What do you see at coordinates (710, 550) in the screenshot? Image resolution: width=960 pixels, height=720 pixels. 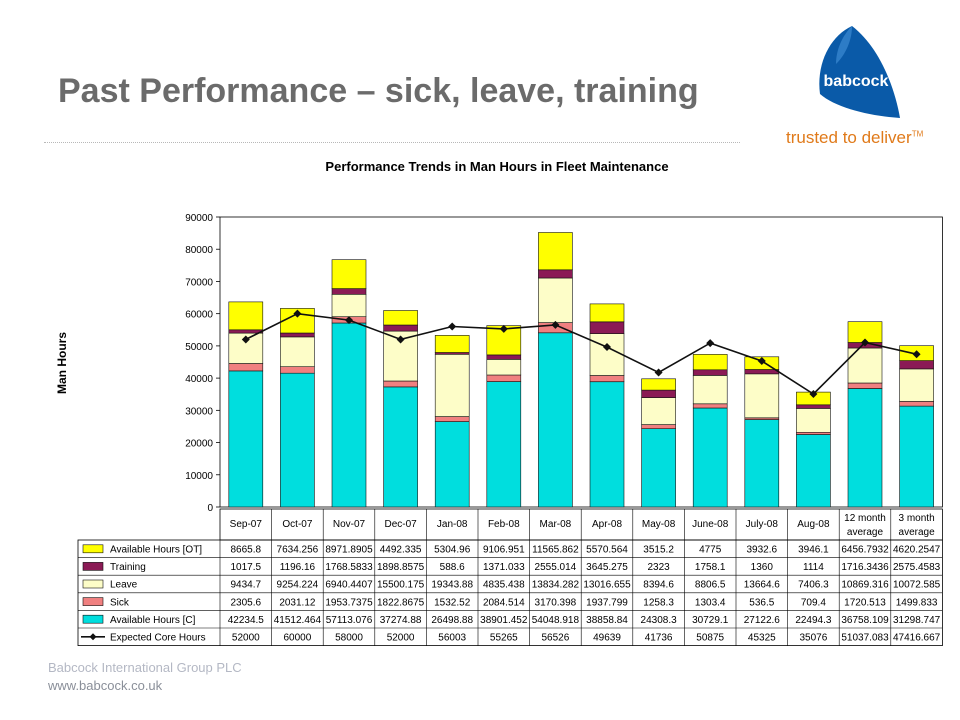 I see `table-value-available-hours-ot: 4775` at bounding box center [710, 550].